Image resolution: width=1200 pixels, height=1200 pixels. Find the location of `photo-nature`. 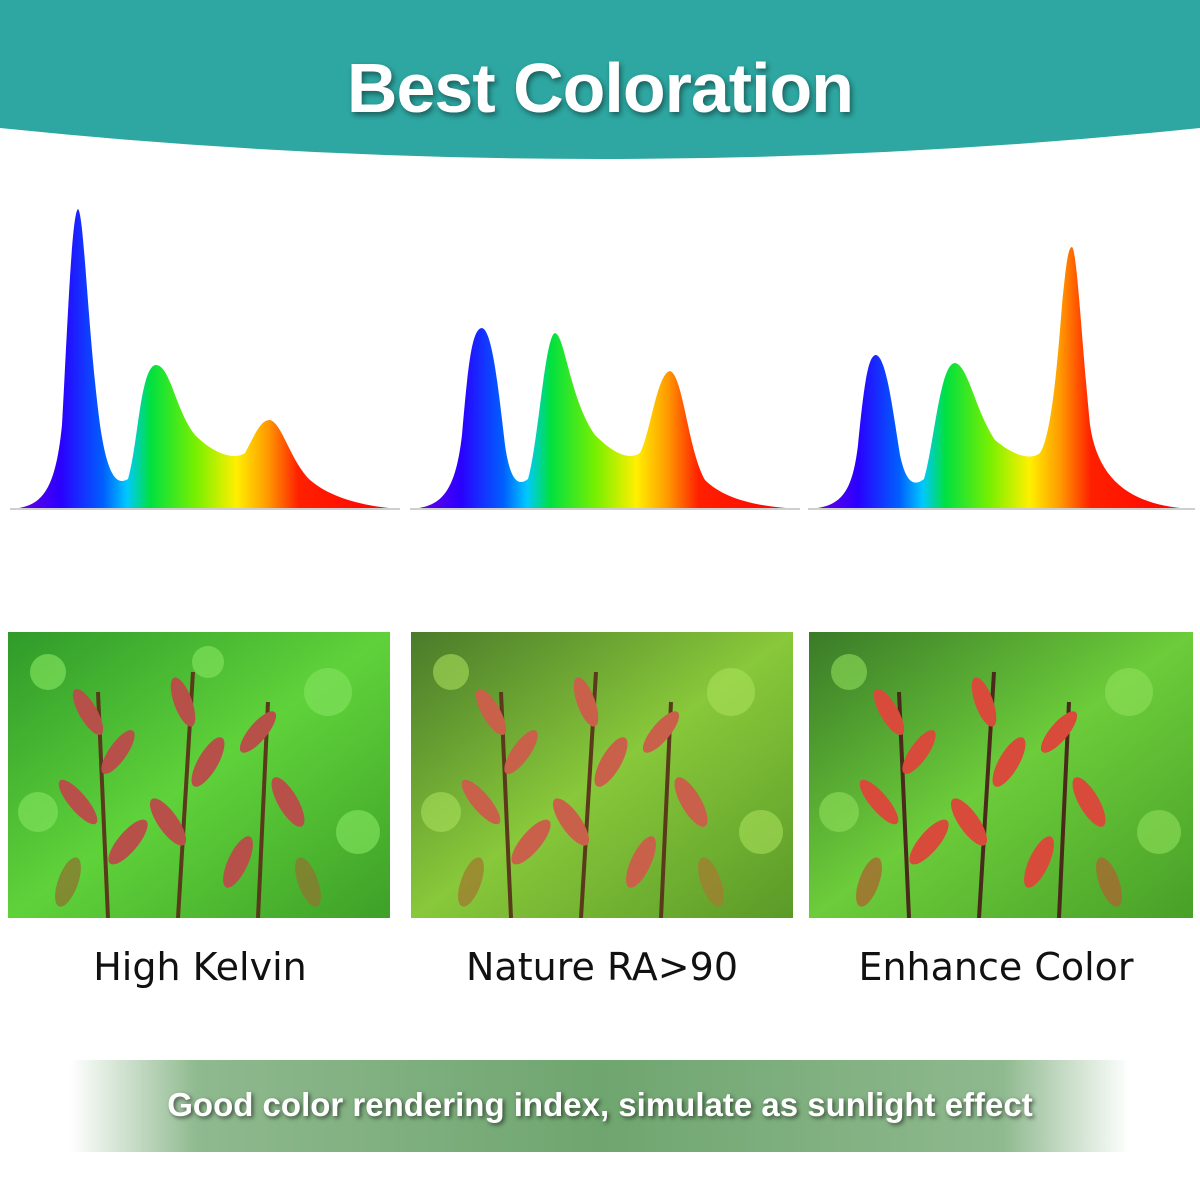

photo-nature is located at coordinates (602, 775).